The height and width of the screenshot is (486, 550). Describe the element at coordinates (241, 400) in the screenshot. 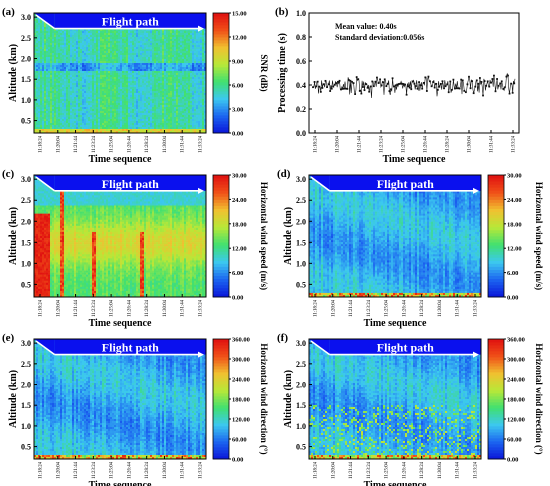

I see `colorbar-tick-label: 180.00` at that location.